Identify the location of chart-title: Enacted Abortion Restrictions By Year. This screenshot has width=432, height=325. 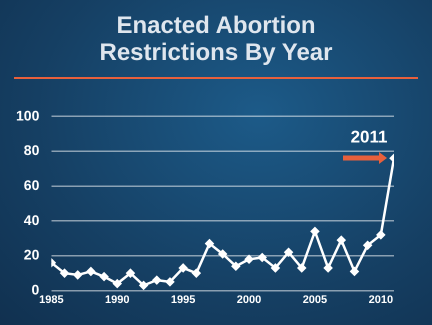
(216, 38).